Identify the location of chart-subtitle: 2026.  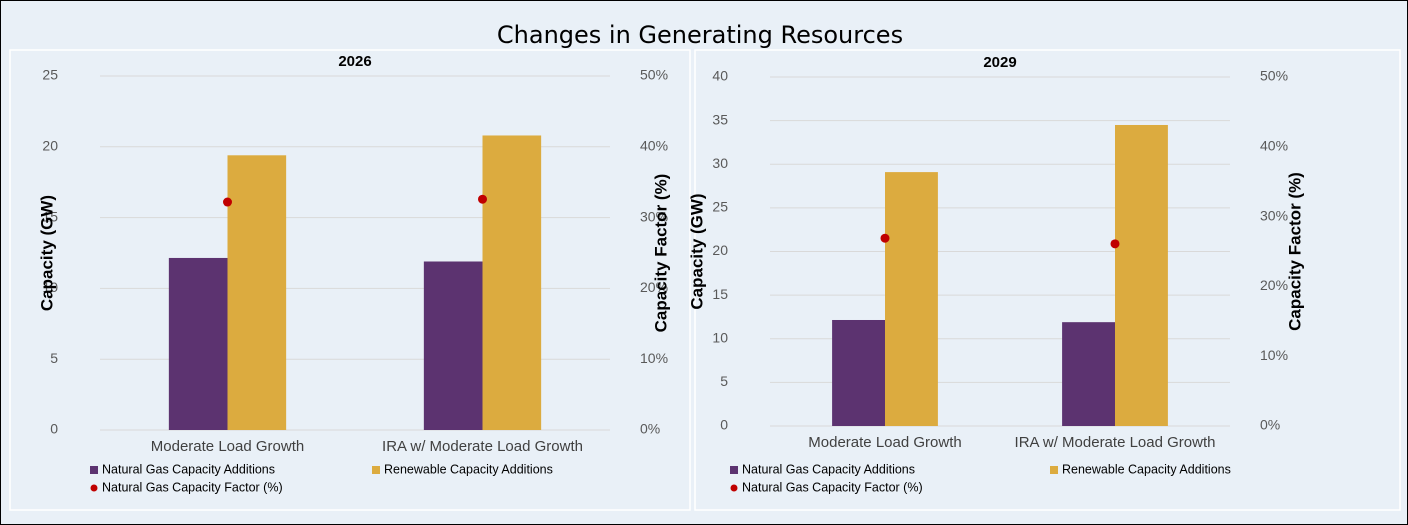
(354, 61).